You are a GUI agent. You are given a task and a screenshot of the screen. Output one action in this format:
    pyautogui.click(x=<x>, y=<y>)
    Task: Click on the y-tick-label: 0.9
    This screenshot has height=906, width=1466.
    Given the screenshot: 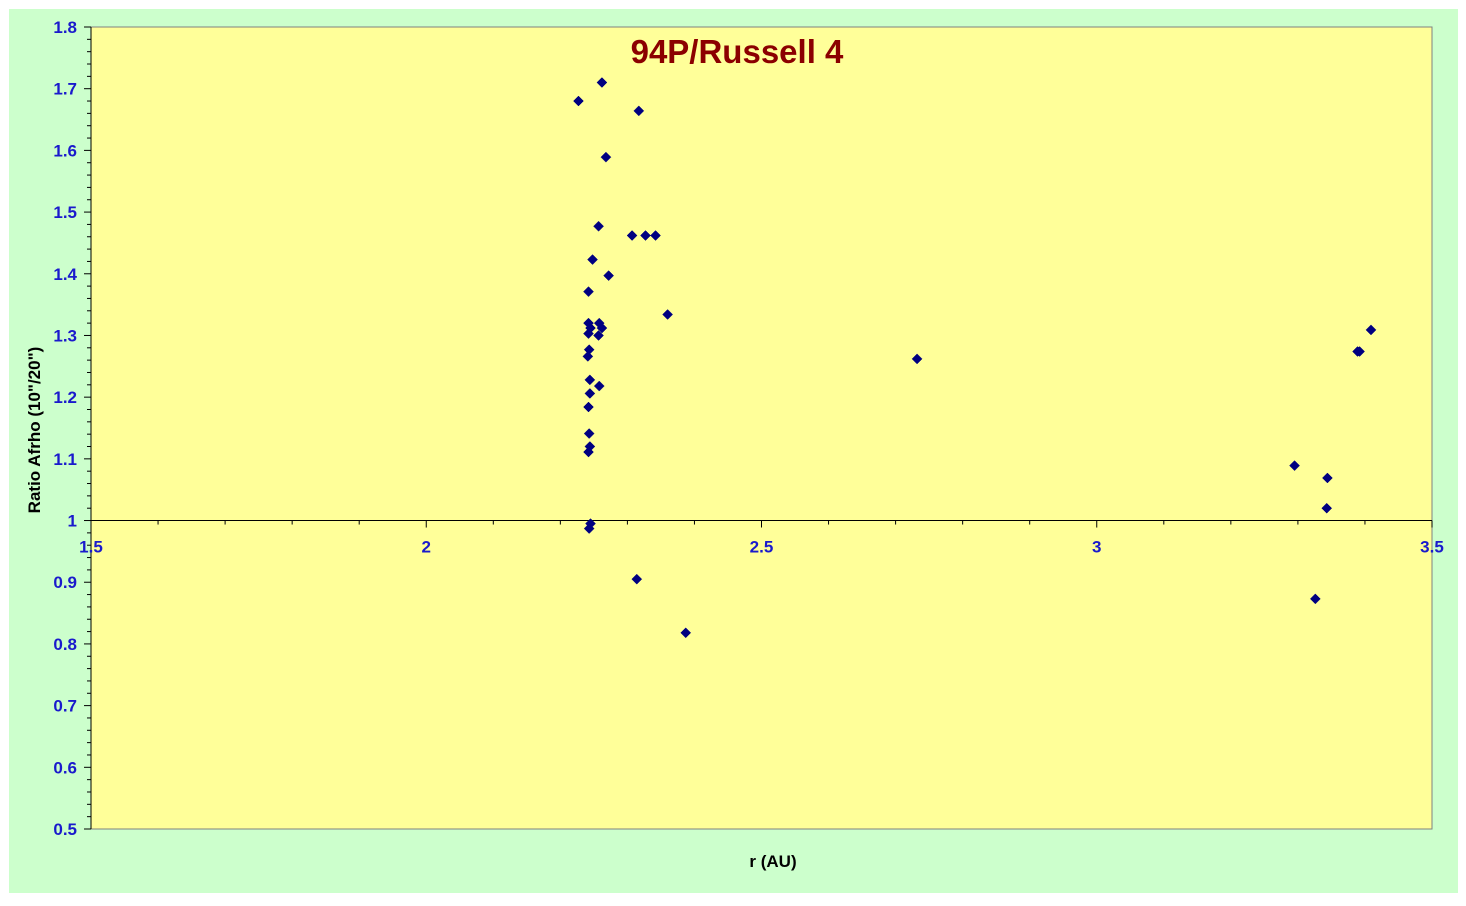 What is the action you would take?
    pyautogui.click(x=65, y=582)
    